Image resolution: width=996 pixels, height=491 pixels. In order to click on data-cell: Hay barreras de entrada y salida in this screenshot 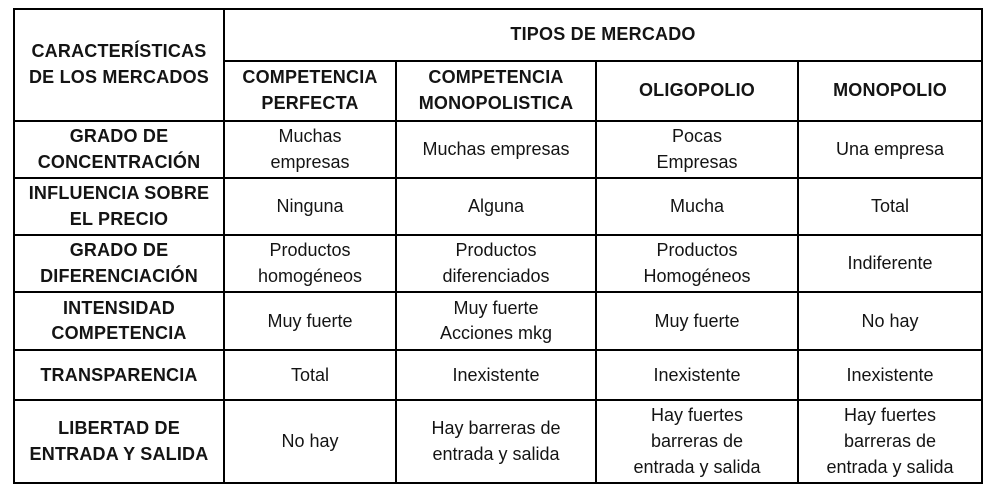, I will do `click(496, 442)`.